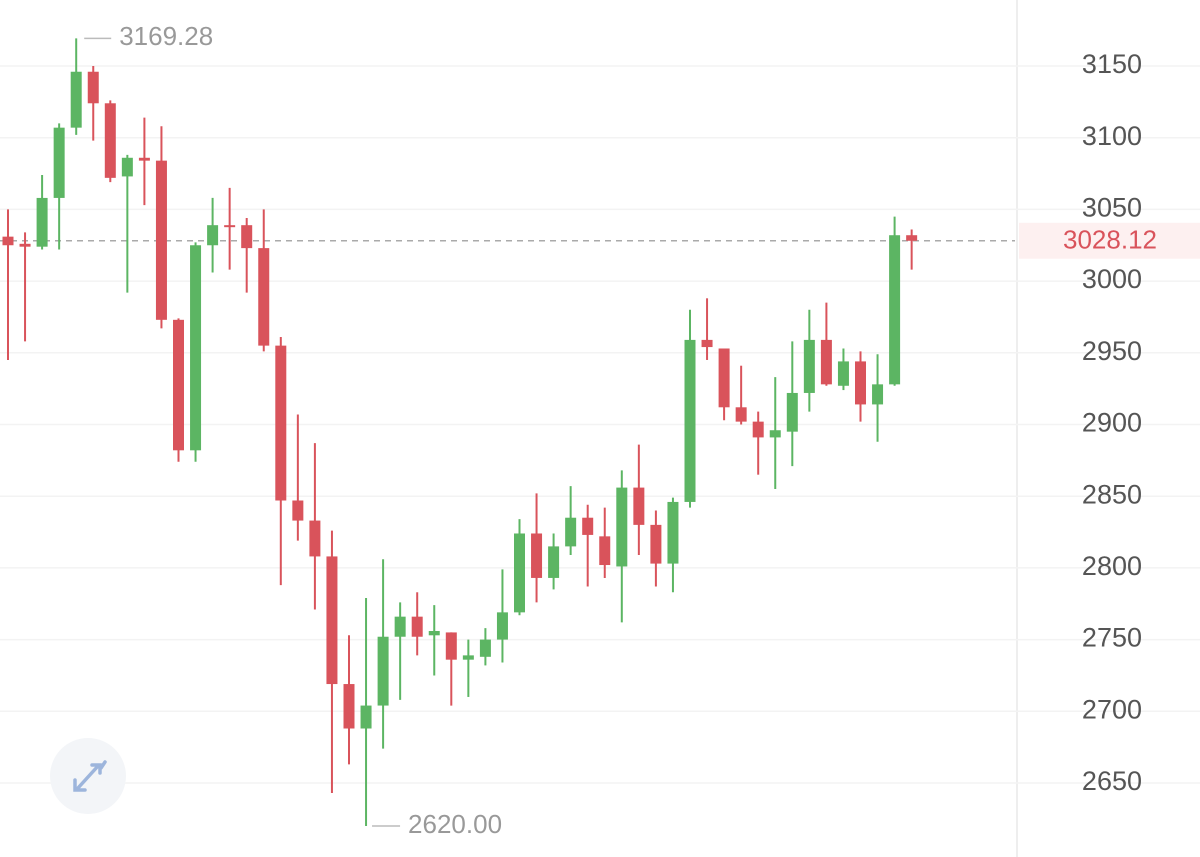  I want to click on last-price-label: 3028.12, so click(1110, 240).